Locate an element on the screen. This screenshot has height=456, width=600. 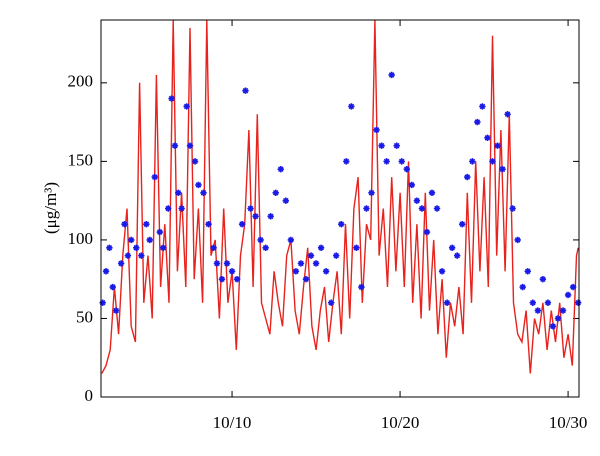
y-tick-label: 200 is located at coordinates (81, 81).